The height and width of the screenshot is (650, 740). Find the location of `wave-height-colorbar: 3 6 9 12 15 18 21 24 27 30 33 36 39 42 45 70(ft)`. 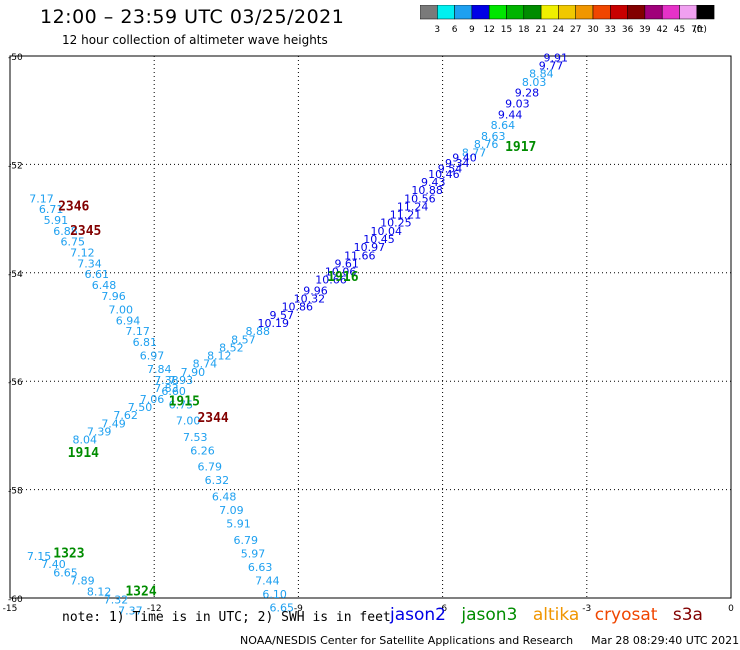

wave-height-colorbar: 3 6 9 12 15 18 21 24 27 30 33 36 39 42 45 70(ft) is located at coordinates (567, 20).